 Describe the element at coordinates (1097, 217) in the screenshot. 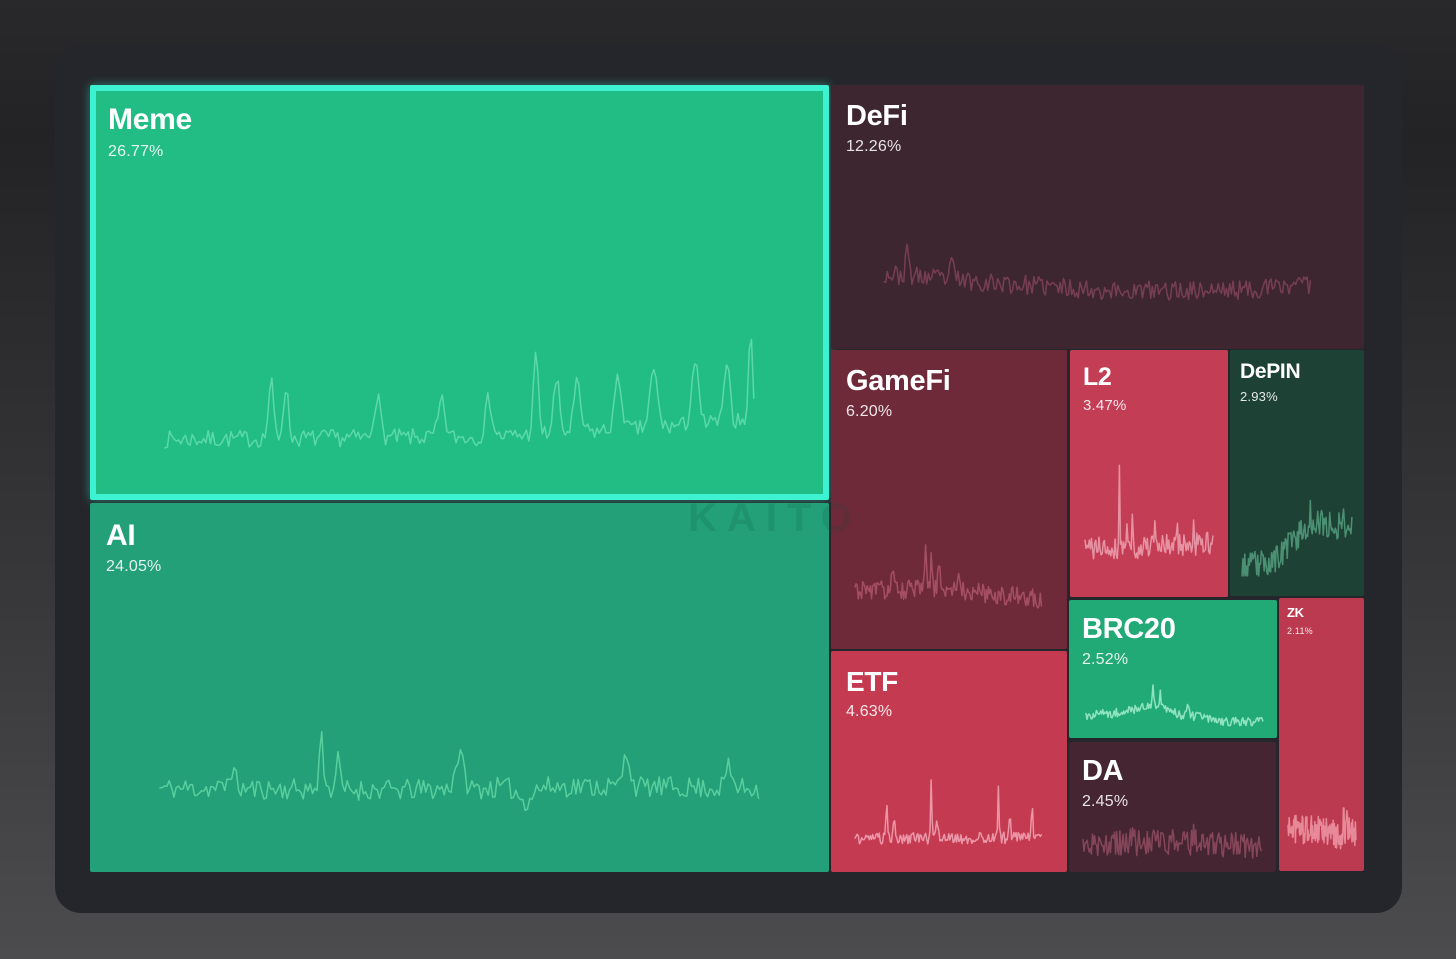

I see `treemap-tile-defi: DeFi 12.26%` at that location.